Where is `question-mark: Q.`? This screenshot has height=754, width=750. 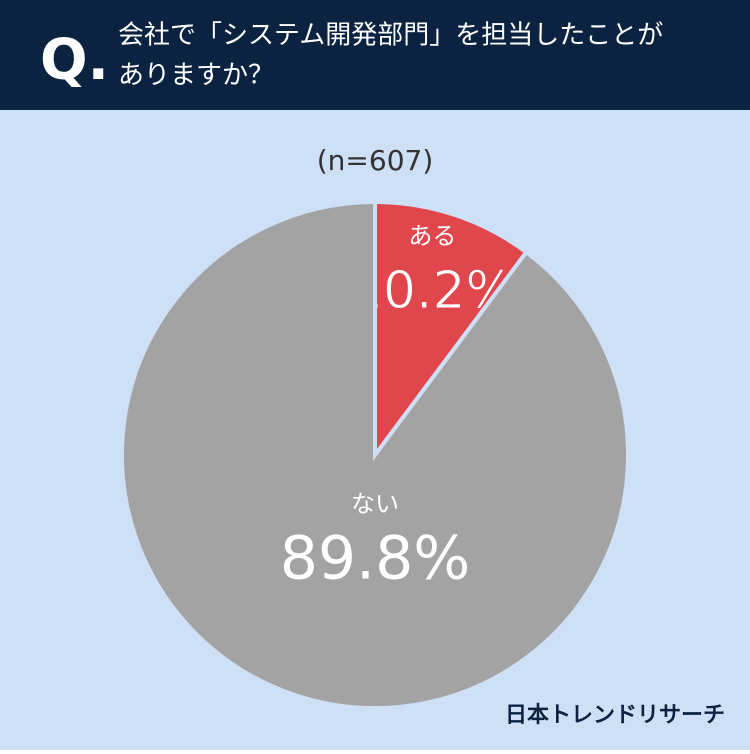 question-mark: Q. is located at coordinates (74, 60).